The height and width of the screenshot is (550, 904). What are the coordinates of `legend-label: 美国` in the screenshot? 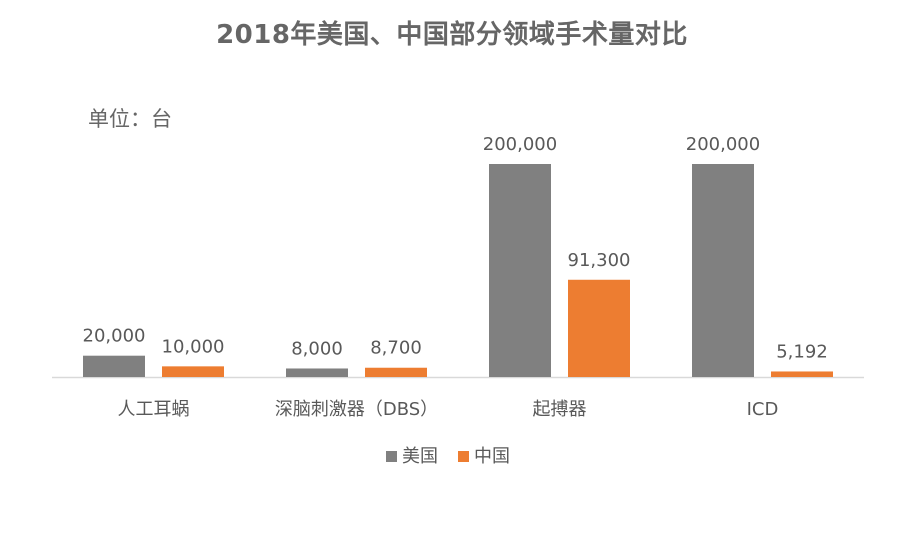 It's located at (420, 456).